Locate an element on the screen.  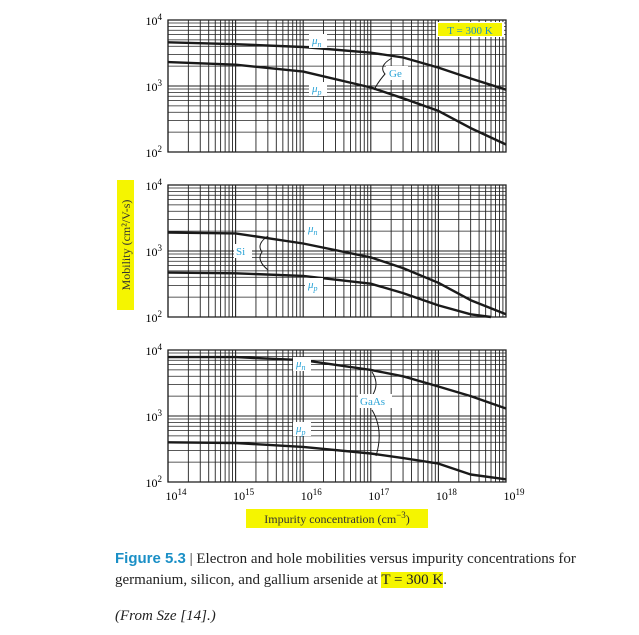
x-tick-label: 1018 is located at coordinates (447, 495).